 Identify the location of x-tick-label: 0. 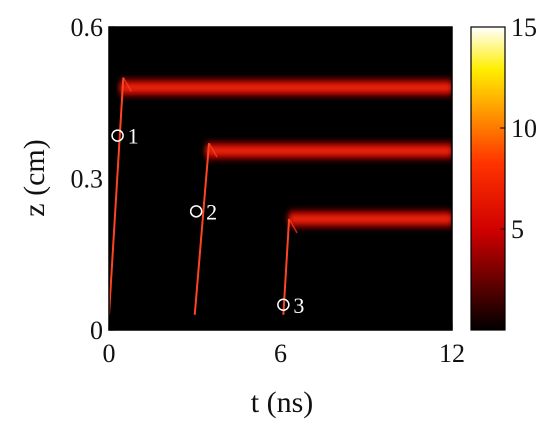
(109, 353).